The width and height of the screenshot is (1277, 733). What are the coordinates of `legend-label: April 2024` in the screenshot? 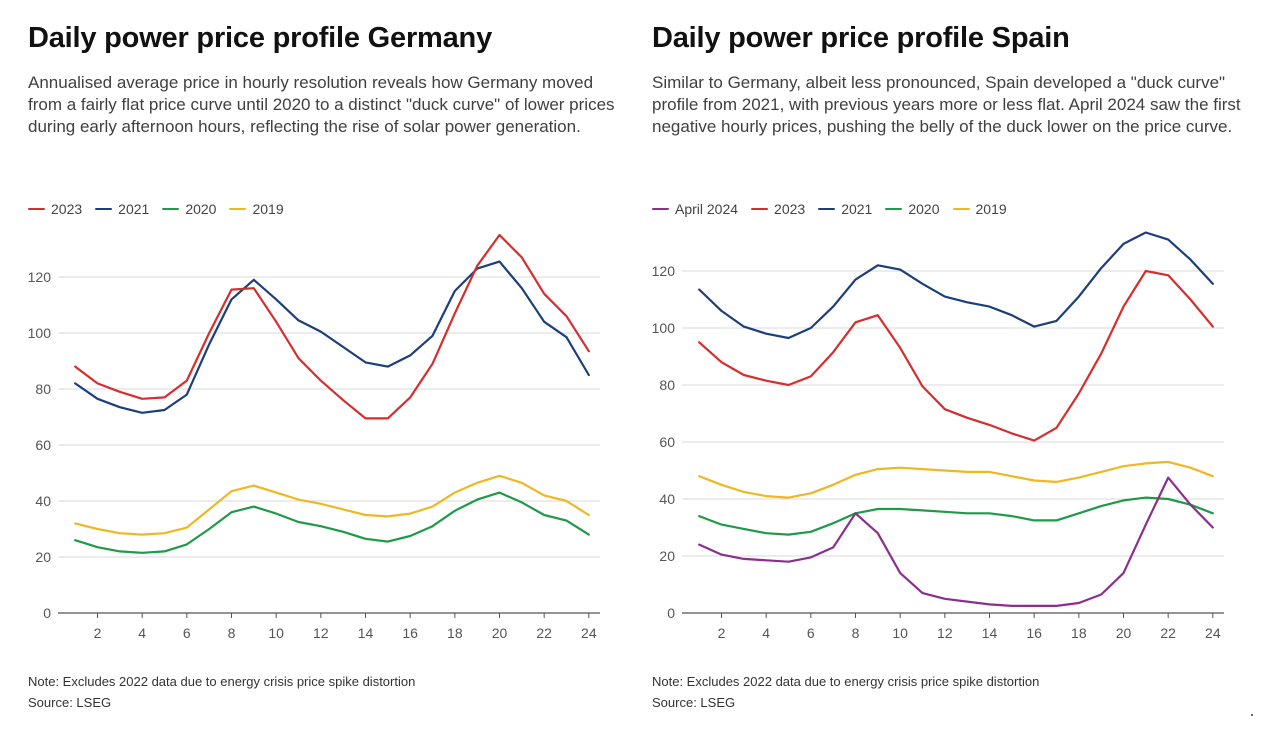 It's located at (707, 209).